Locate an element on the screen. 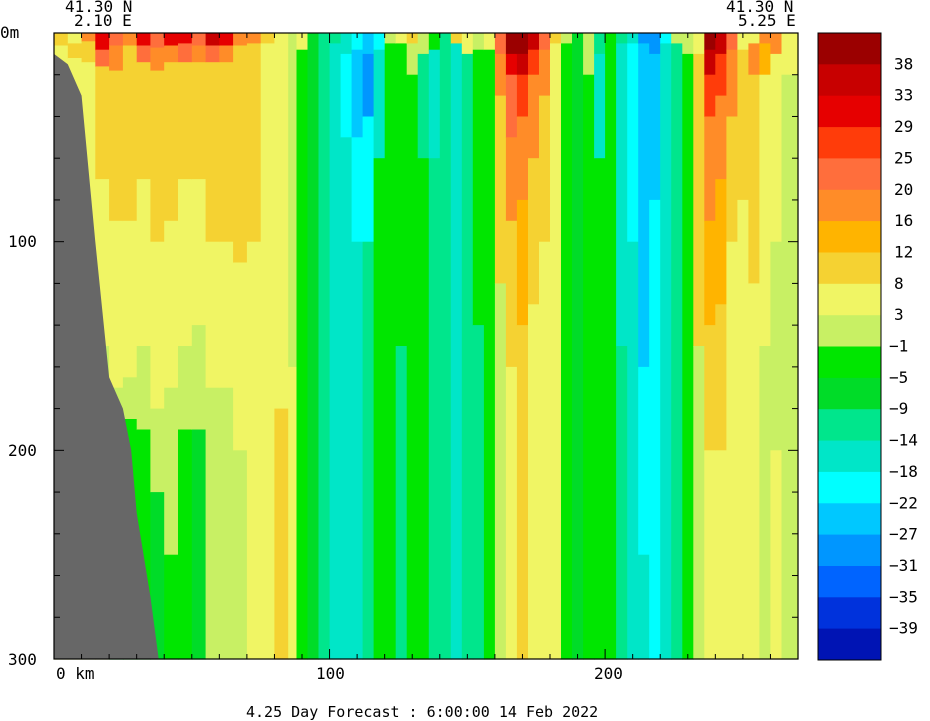 The height and width of the screenshot is (721, 930). y-tick-label-100: 100 is located at coordinates (22, 241).